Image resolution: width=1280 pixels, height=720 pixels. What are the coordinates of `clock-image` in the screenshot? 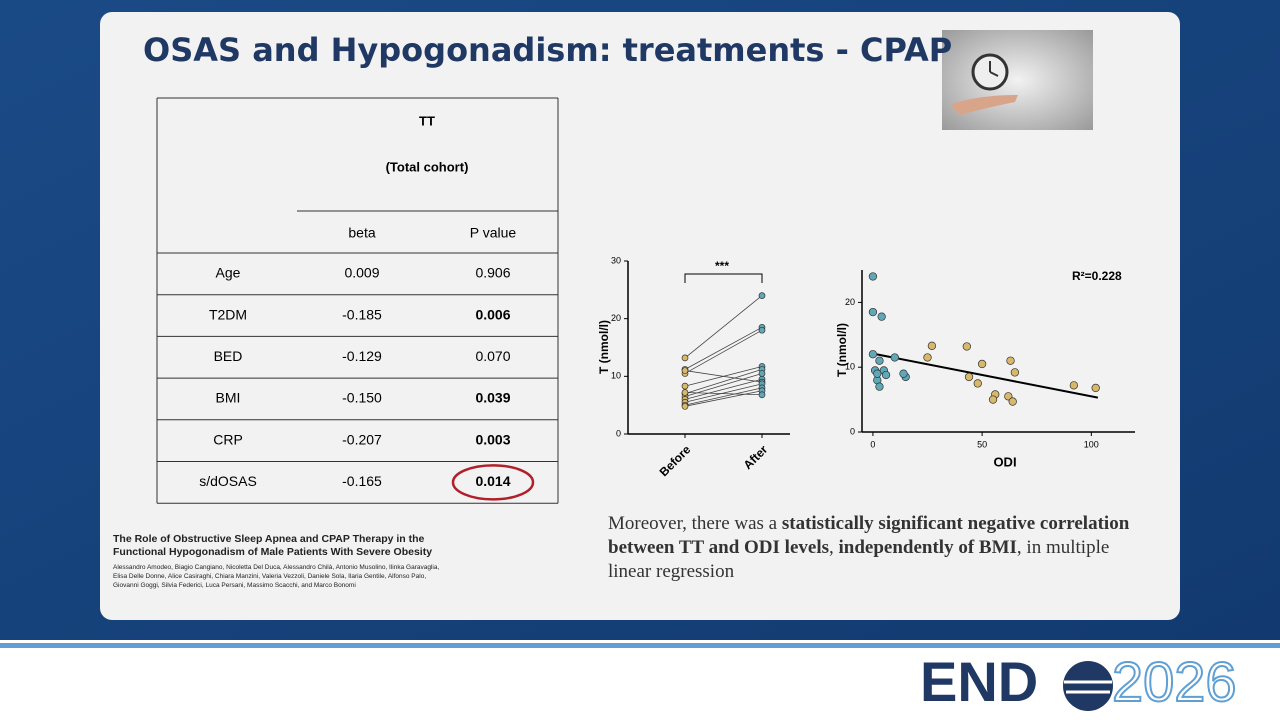 It's located at (1017, 80).